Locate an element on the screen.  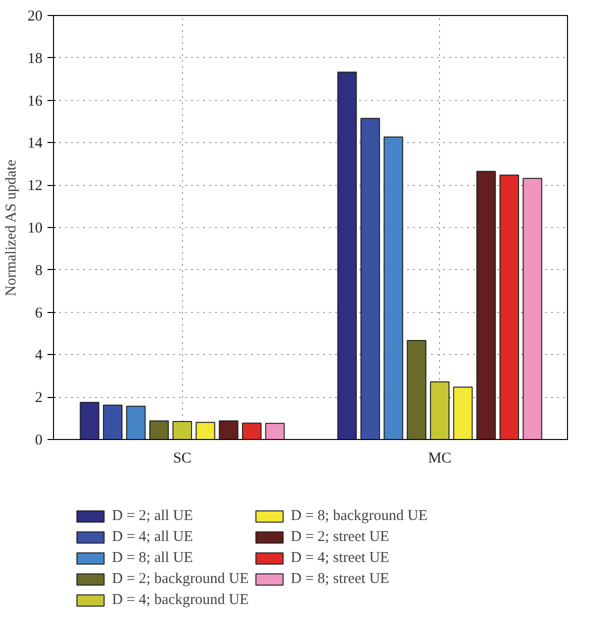
legend-label: D = 4; background UE is located at coordinates (180, 600).